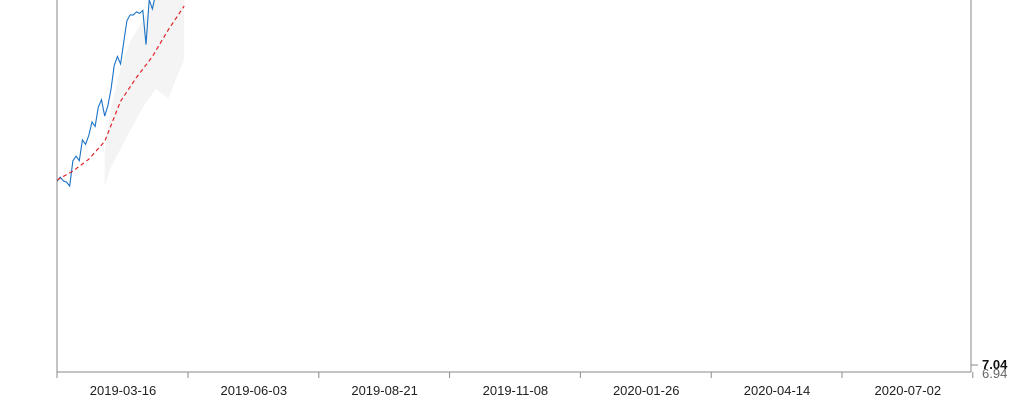  I want to click on actual-line, so click(105, 94).